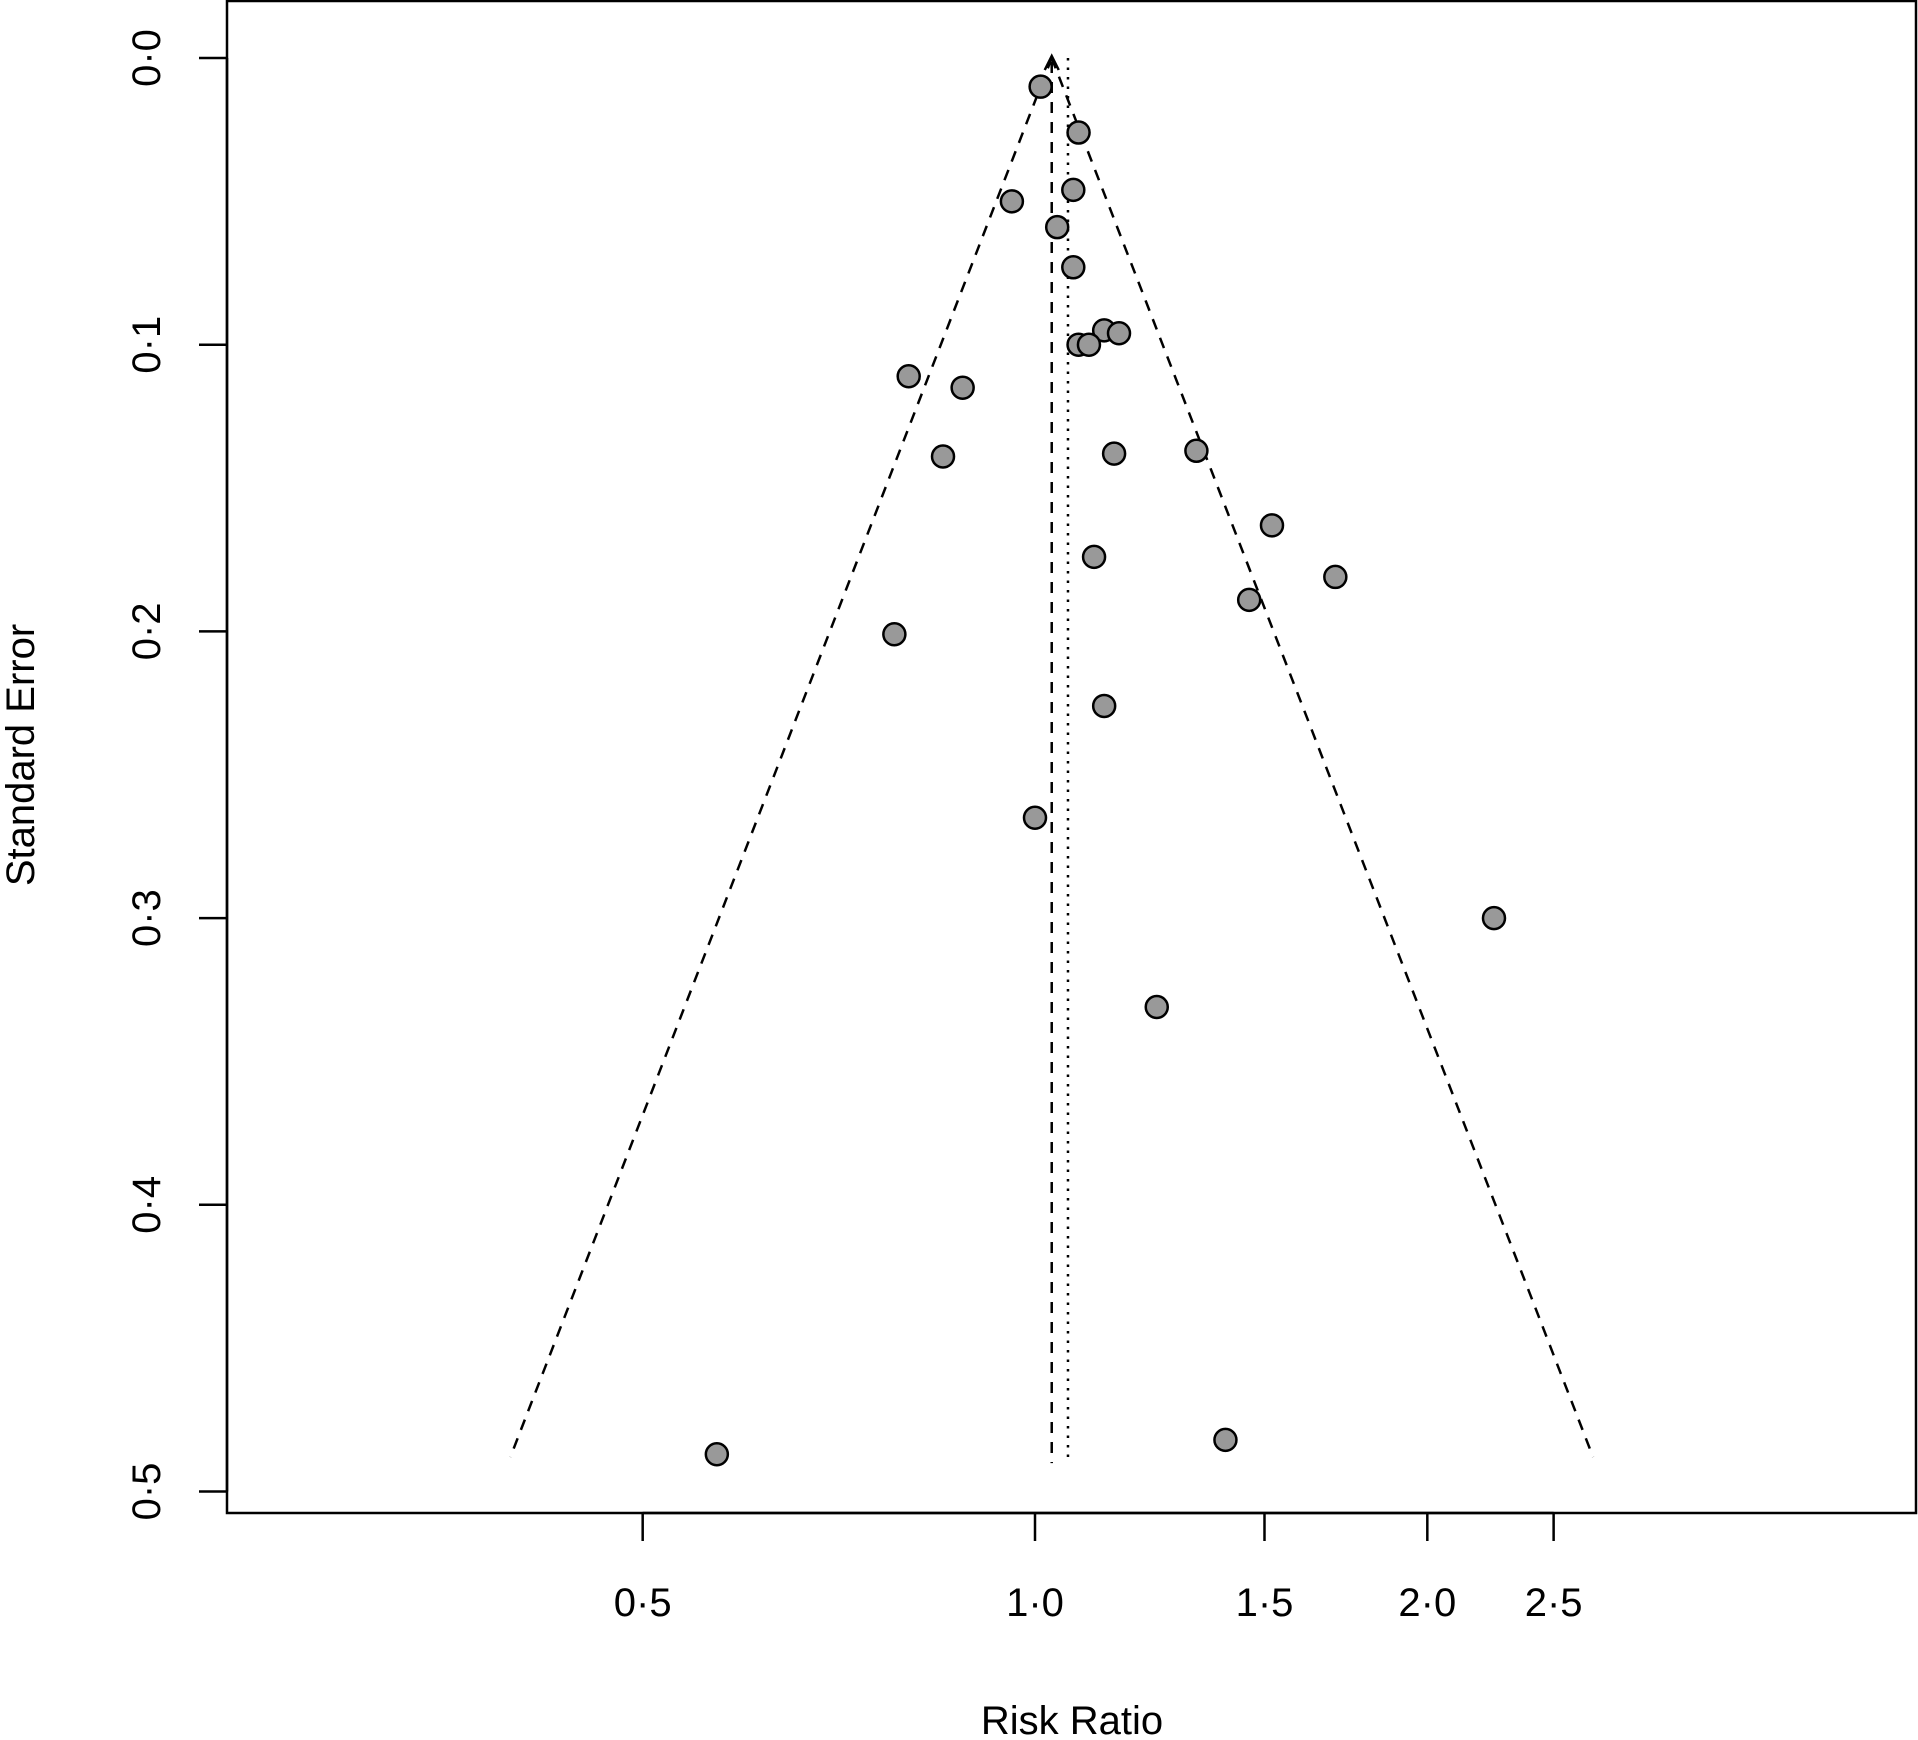  Describe the element at coordinates (177, 775) in the screenshot. I see `y-axis: 0·0 0·1 0·2 0·3 0·4 0·5` at that location.